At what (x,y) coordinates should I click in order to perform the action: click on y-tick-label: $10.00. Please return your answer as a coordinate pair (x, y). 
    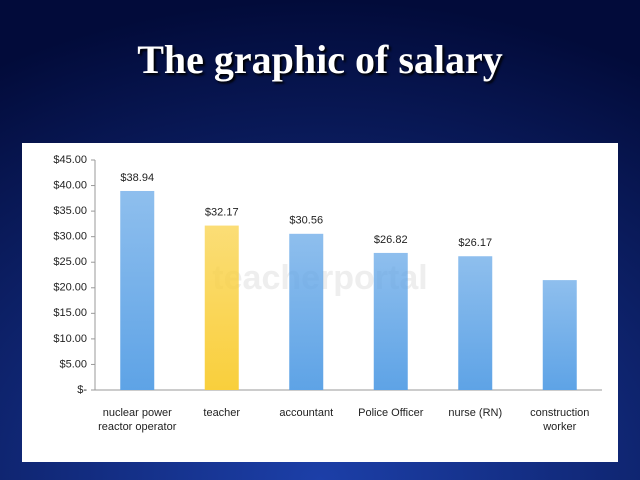
    Looking at the image, I should click on (70, 339).